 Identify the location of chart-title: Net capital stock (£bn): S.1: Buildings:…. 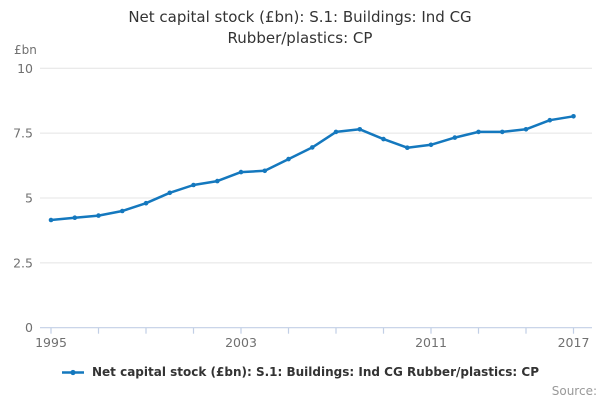
(300, 27).